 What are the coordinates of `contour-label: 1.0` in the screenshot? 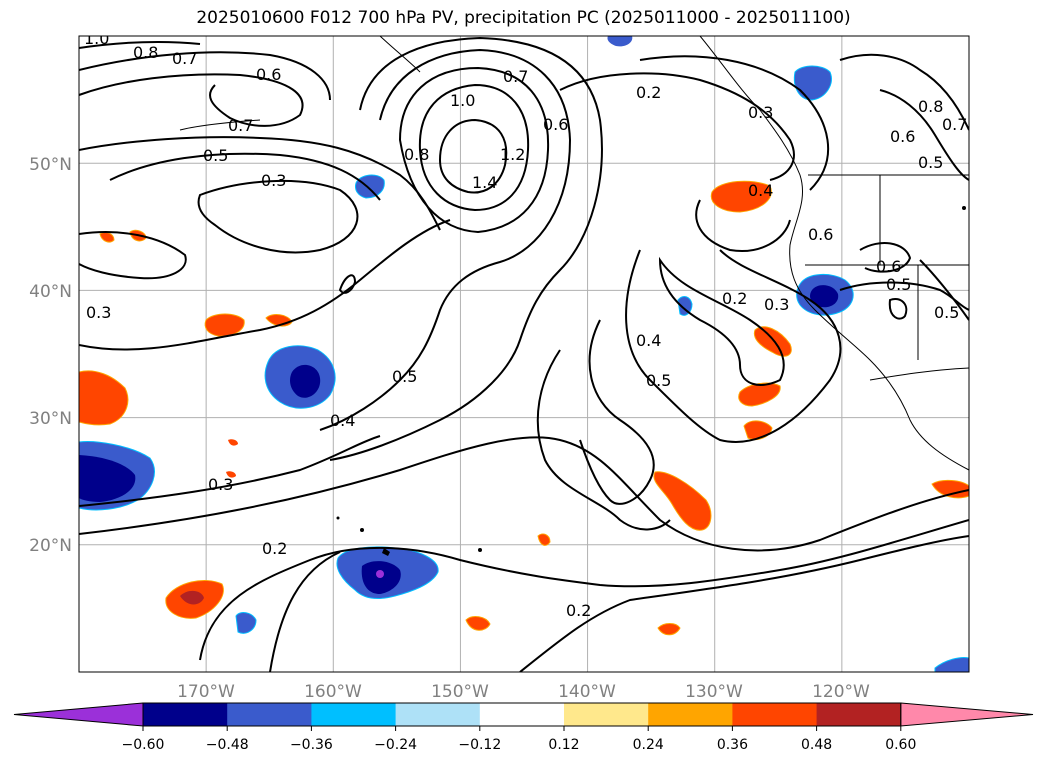 It's located at (462, 100).